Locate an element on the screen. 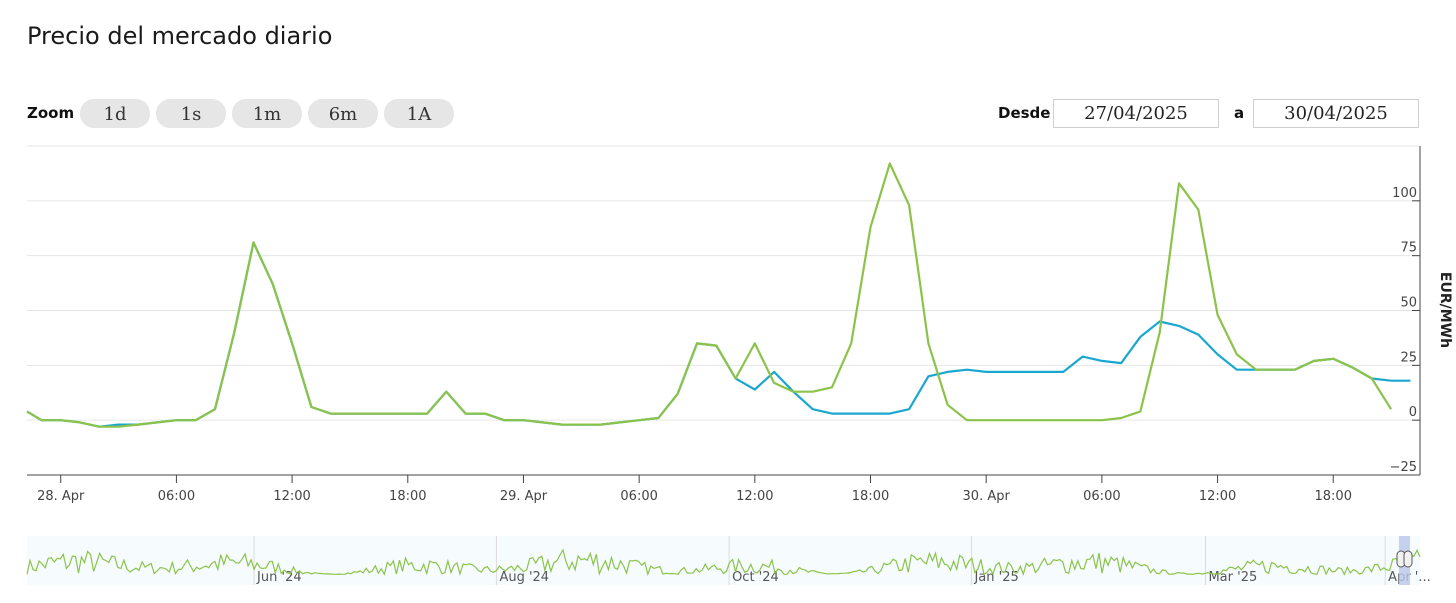 This screenshot has height=603, width=1456. x-tick-label: 28. Apr is located at coordinates (61, 496).